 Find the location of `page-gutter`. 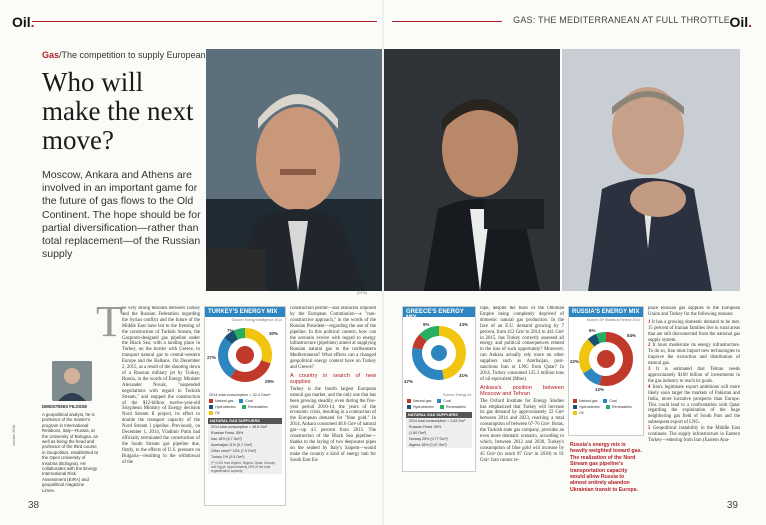

page-gutter is located at coordinates (383, 262).